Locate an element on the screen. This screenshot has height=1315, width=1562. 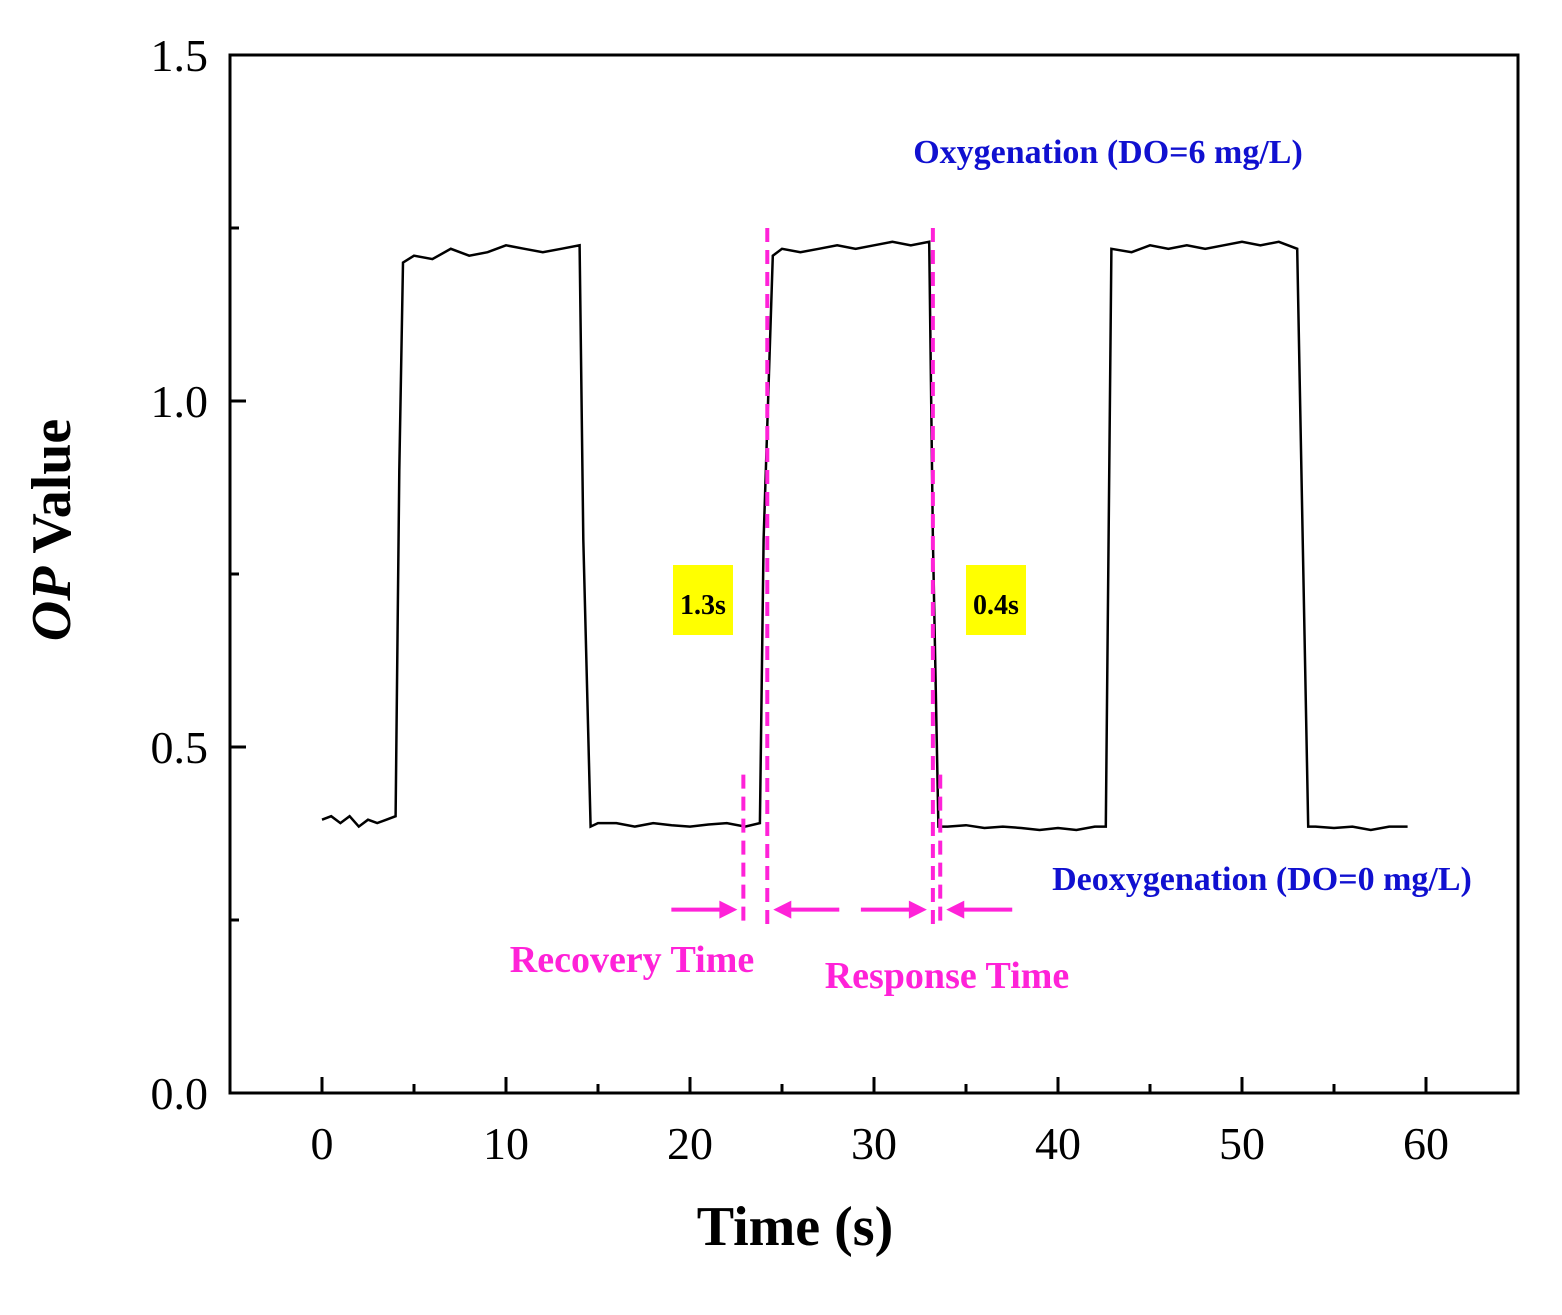
x-tick-label: 20 is located at coordinates (690, 1143).